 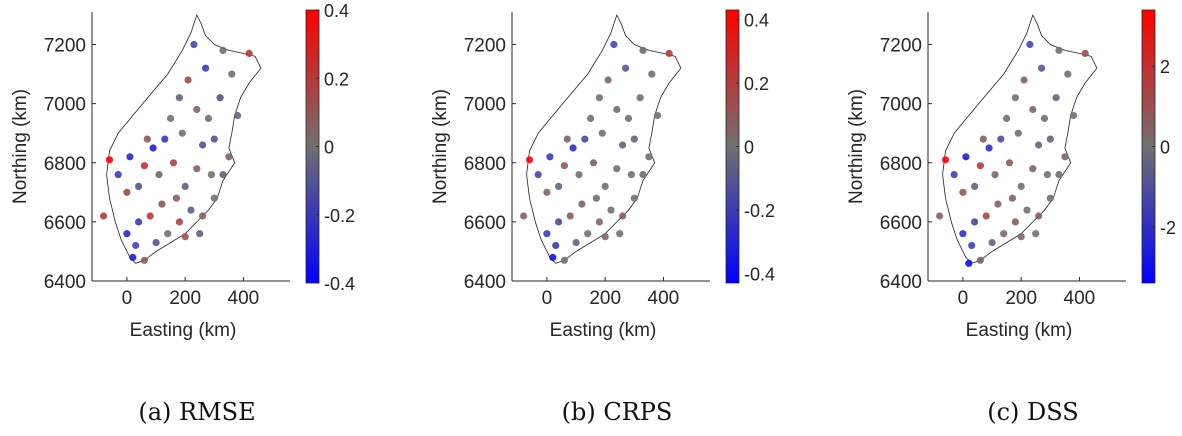 I want to click on colorbar-tick-label: 0, so click(x=1165, y=148).